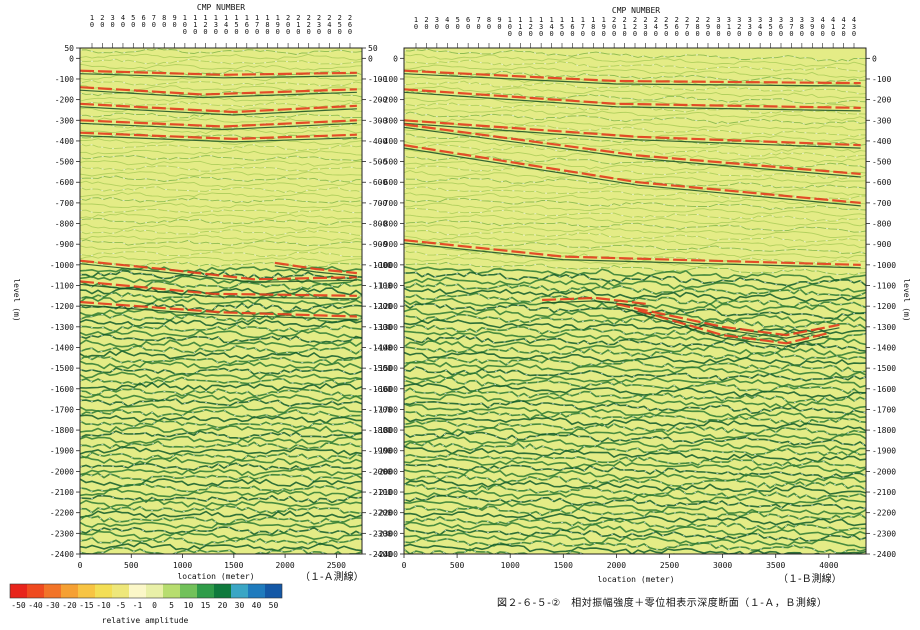  Describe the element at coordinates (62, 327) in the screenshot. I see `y-tick-label: -1300` at that location.